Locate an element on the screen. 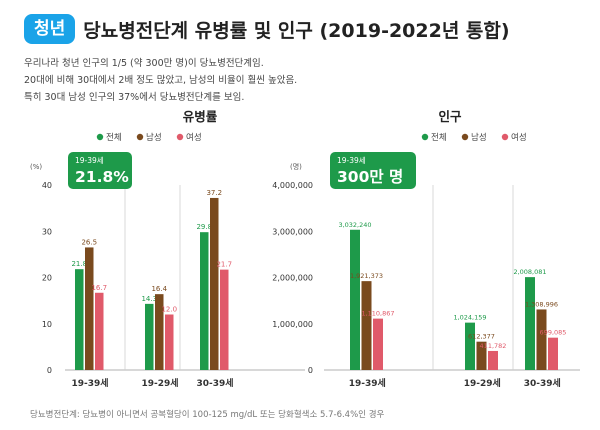 Image resolution: width=600 pixels, height=430 pixels. data-label-prevalence-2-1: 37.2 is located at coordinates (214, 193).